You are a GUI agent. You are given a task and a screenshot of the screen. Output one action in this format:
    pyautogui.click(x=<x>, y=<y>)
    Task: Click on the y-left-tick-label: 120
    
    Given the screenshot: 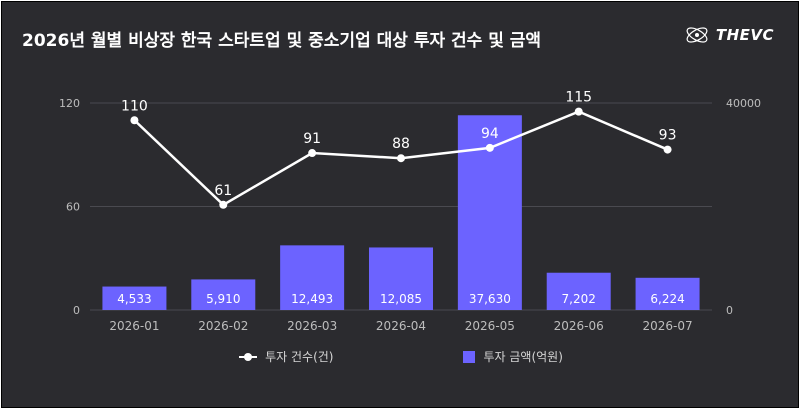 What is the action you would take?
    pyautogui.click(x=69, y=103)
    